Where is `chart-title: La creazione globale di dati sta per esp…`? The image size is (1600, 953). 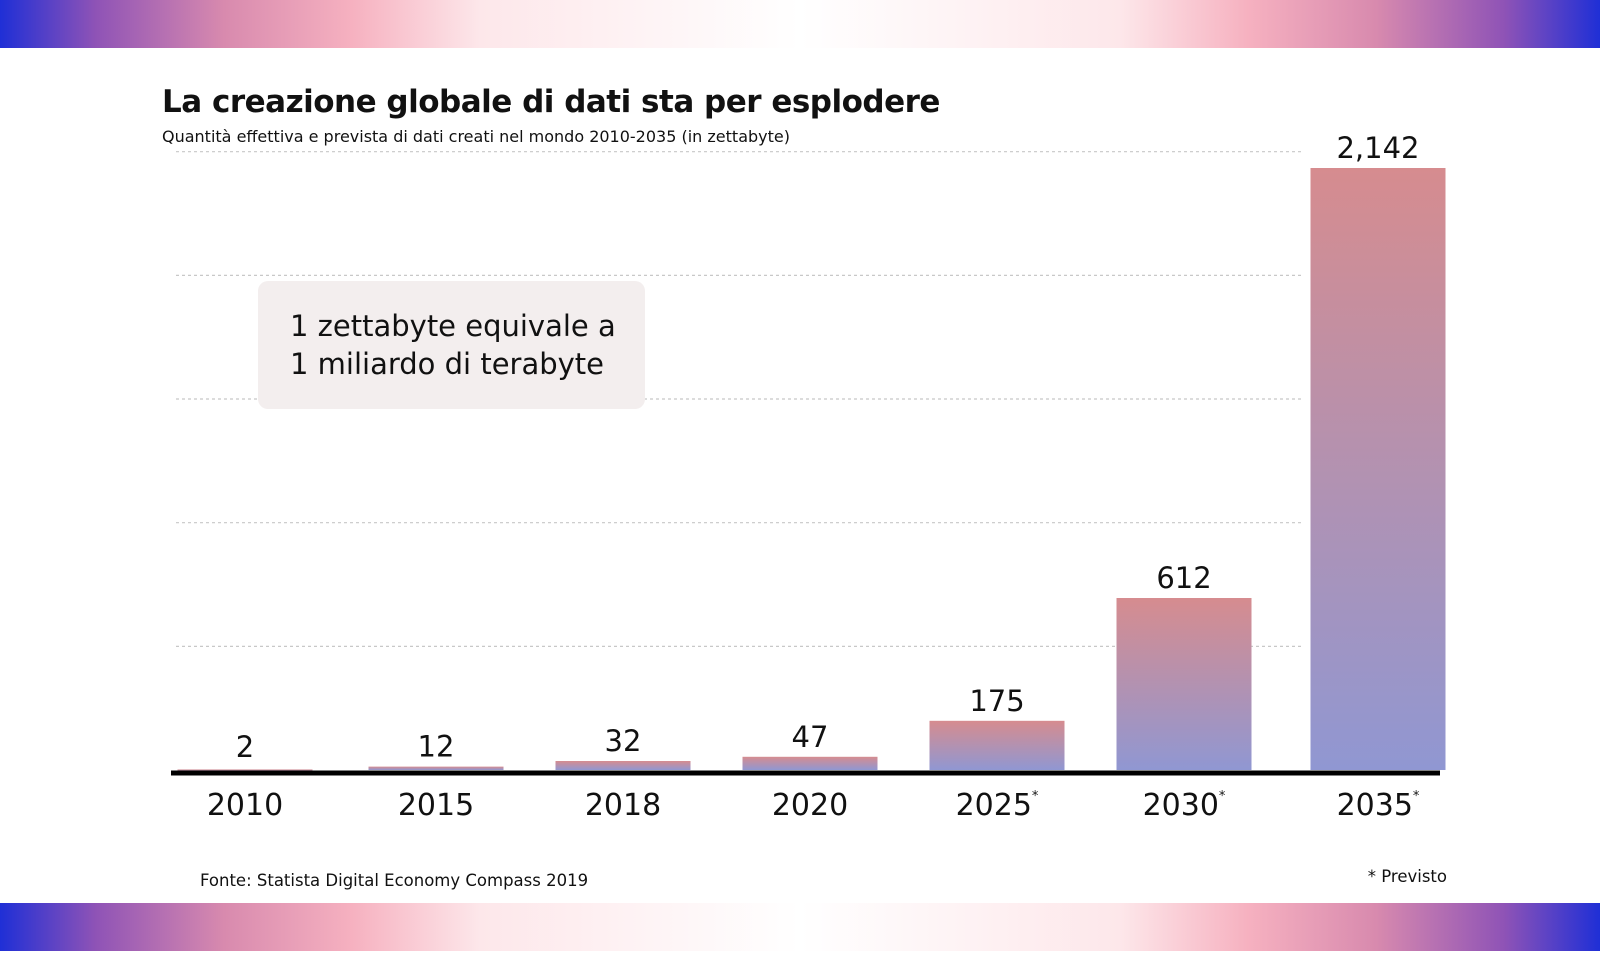 chart-title: La creazione globale di dati sta per esp… is located at coordinates (551, 102).